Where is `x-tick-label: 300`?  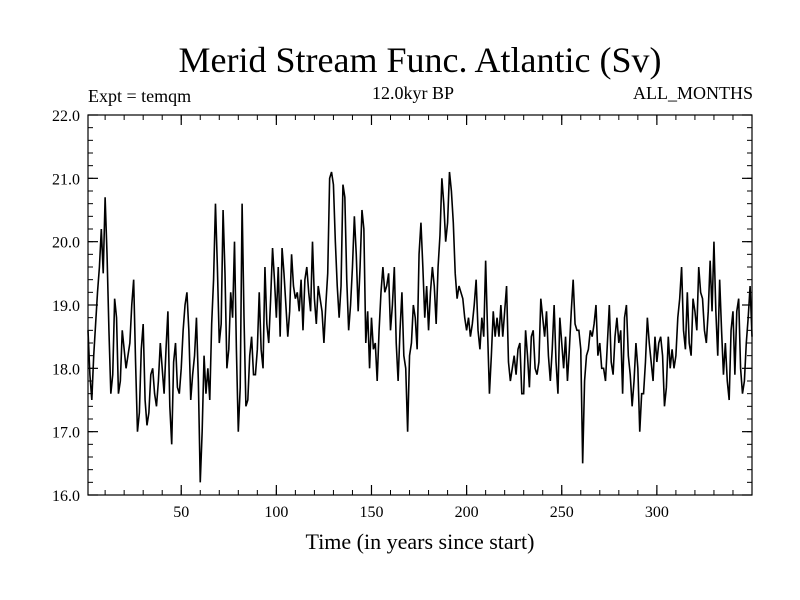 x-tick-label: 300 is located at coordinates (657, 512).